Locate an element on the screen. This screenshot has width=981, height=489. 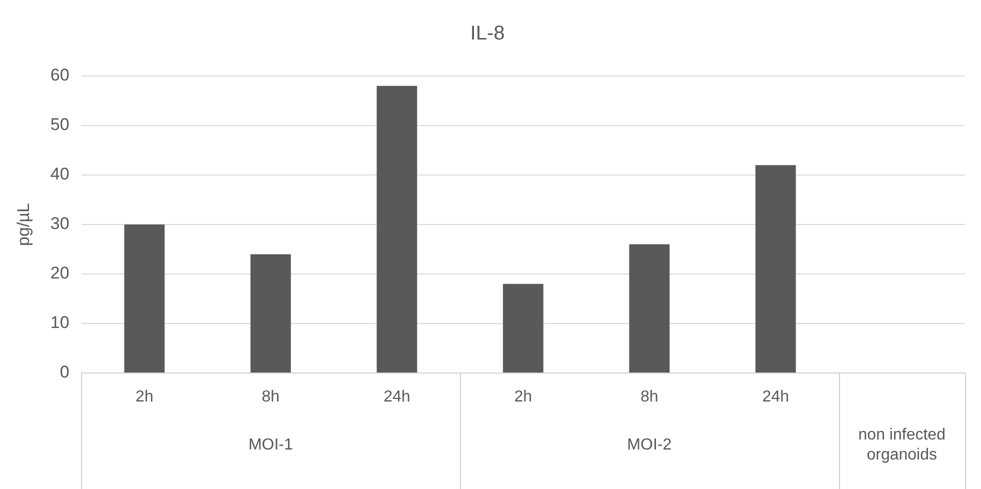
y-tick-label: 20 is located at coordinates (60, 273).